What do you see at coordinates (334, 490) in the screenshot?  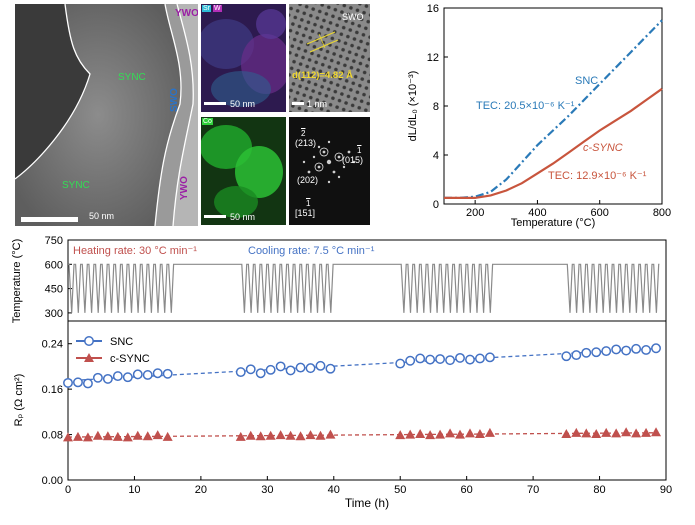 I see `x-tick-label: 40` at bounding box center [334, 490].